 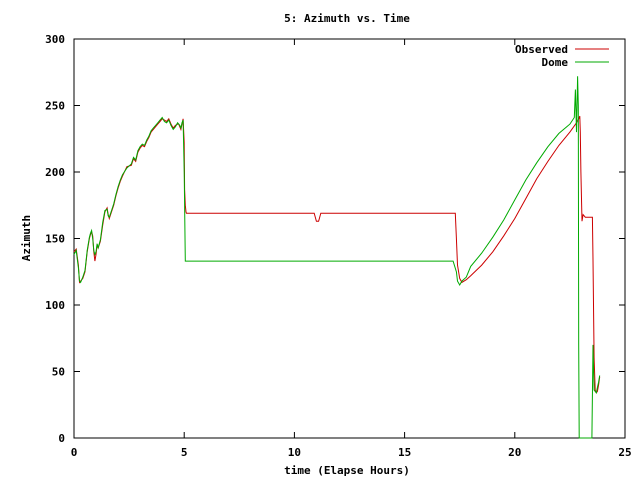 I want to click on x-tick-label: 20, so click(x=514, y=452).